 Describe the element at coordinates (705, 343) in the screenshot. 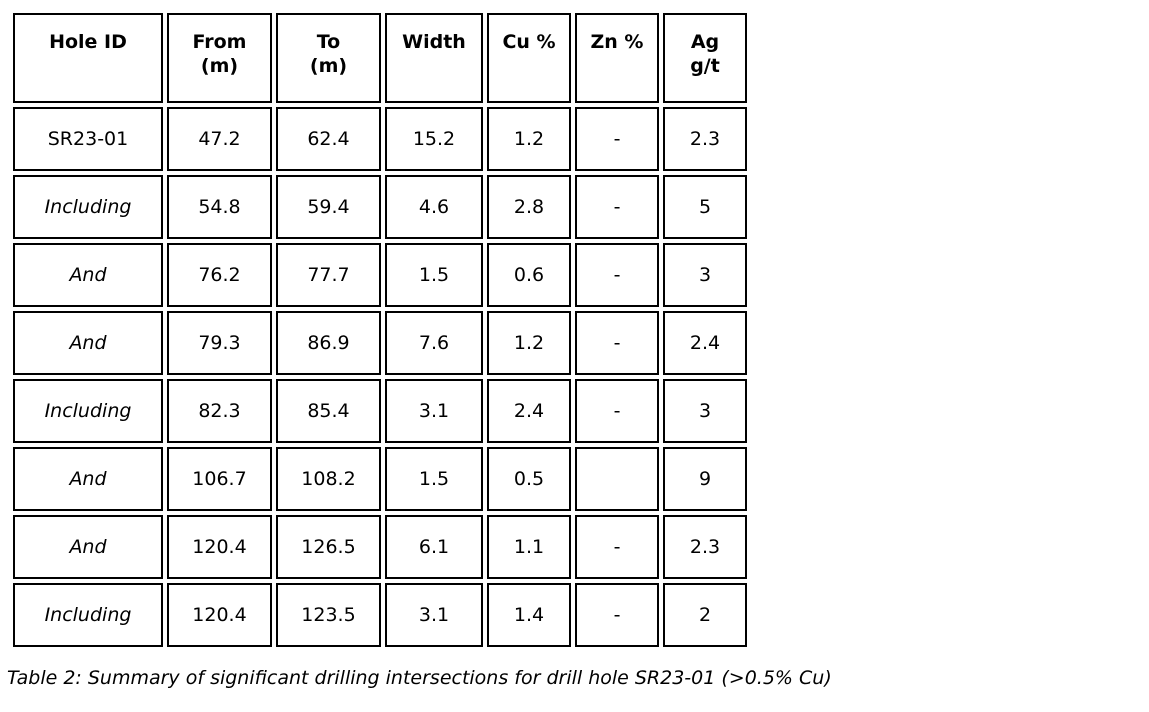

I see `cell-ag: 2.4` at that location.